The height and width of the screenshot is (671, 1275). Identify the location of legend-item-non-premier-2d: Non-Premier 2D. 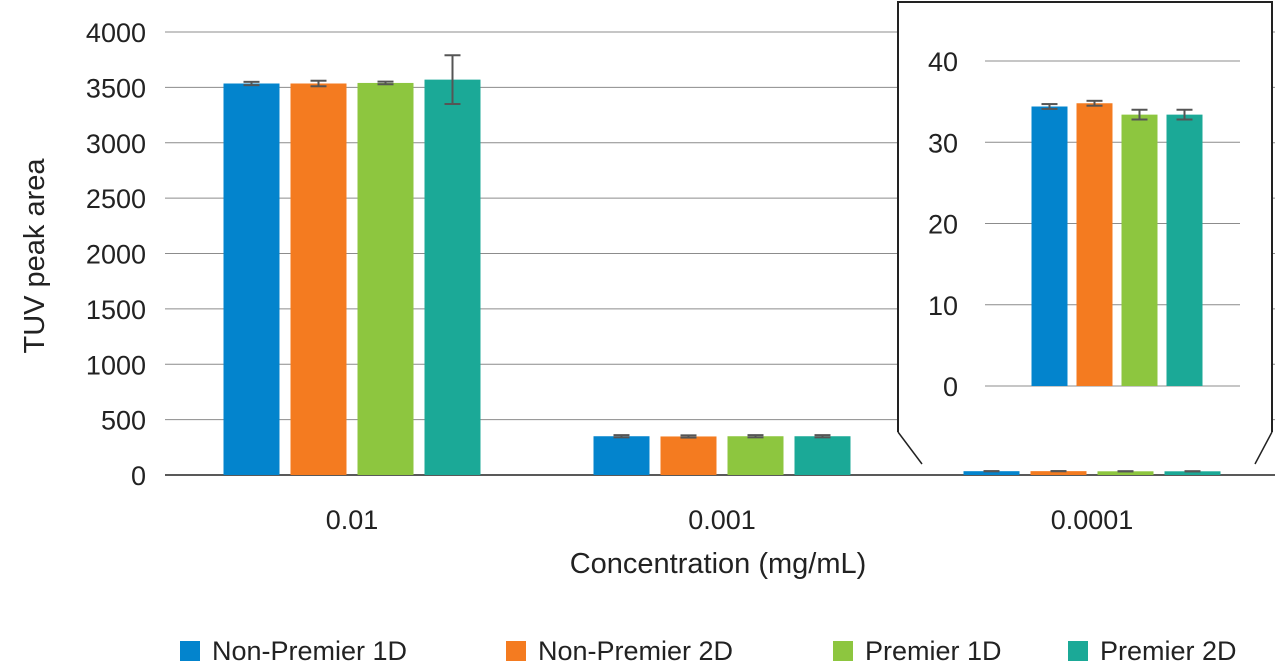
(619, 651).